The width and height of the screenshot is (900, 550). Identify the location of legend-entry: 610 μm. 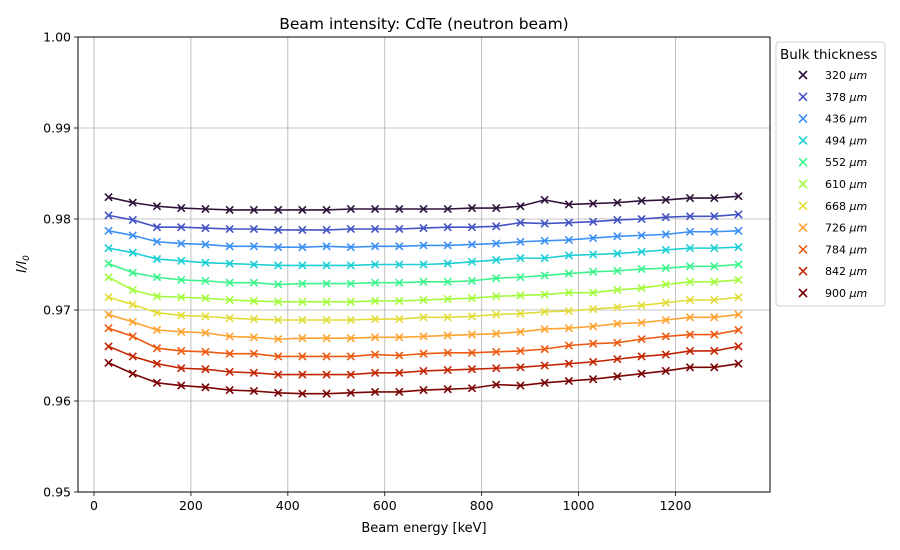
(832, 184).